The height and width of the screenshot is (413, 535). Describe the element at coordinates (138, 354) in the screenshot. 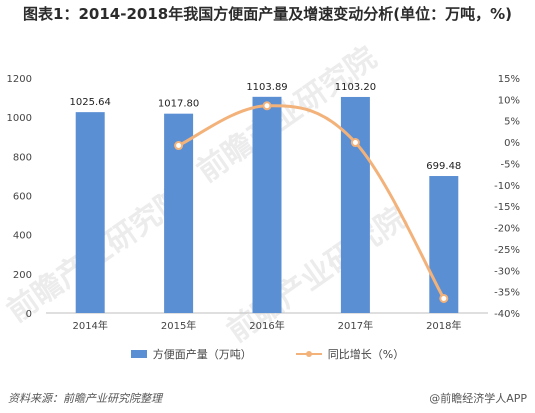

I see `legend-bar-swatch` at that location.